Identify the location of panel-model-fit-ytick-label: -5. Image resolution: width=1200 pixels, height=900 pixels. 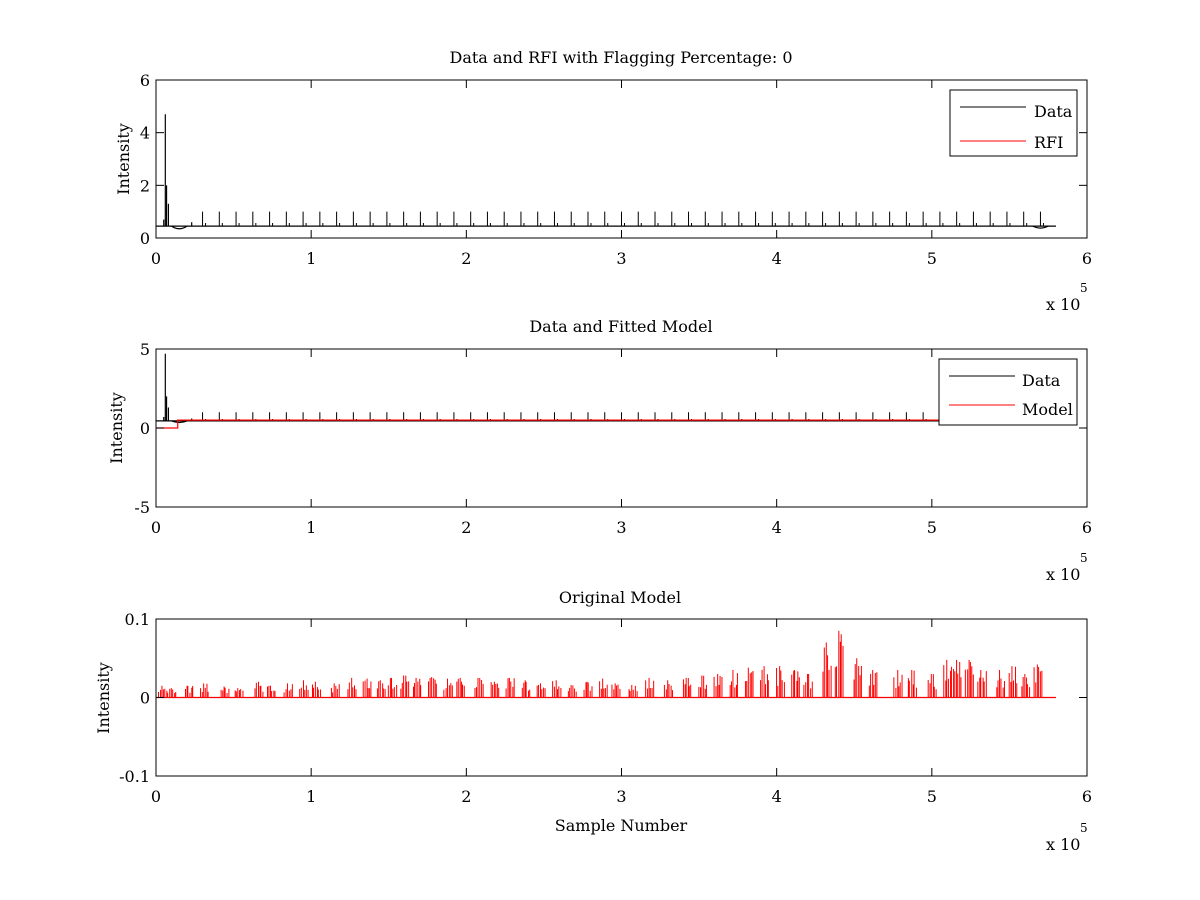
(142, 507).